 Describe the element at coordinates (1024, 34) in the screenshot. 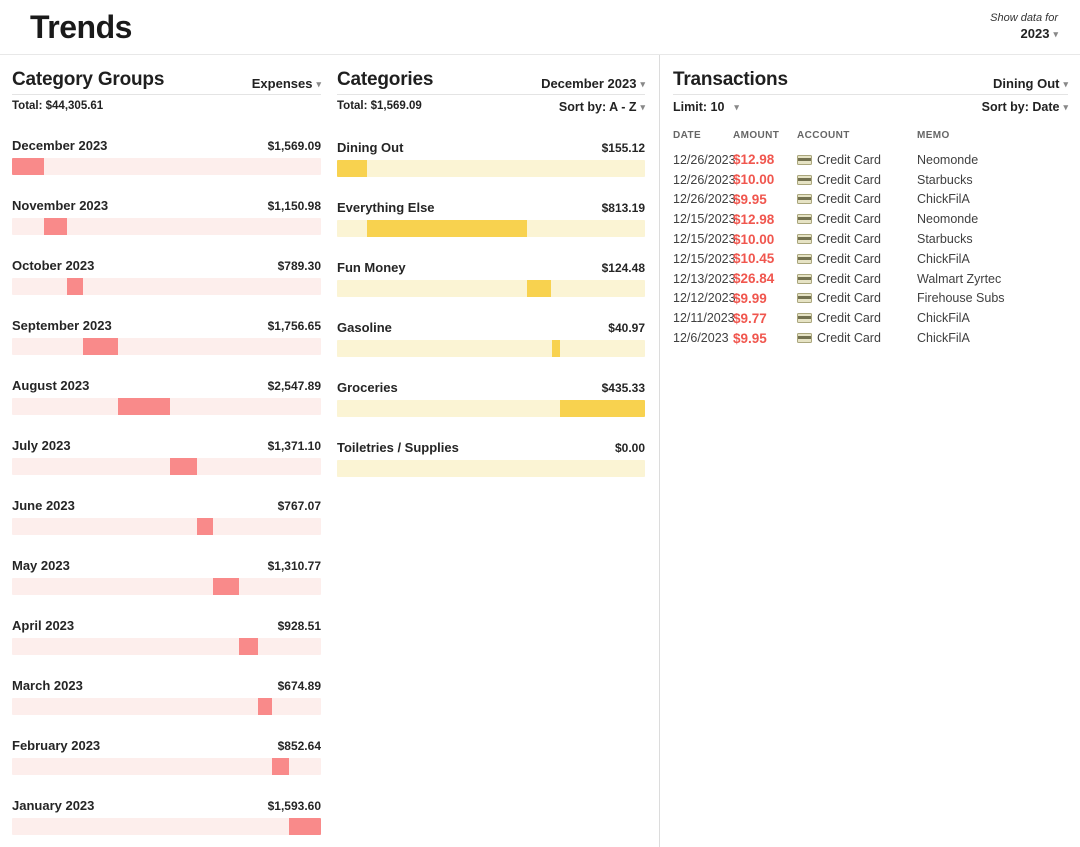

I see `year-dropdown: 2023 ▾` at that location.